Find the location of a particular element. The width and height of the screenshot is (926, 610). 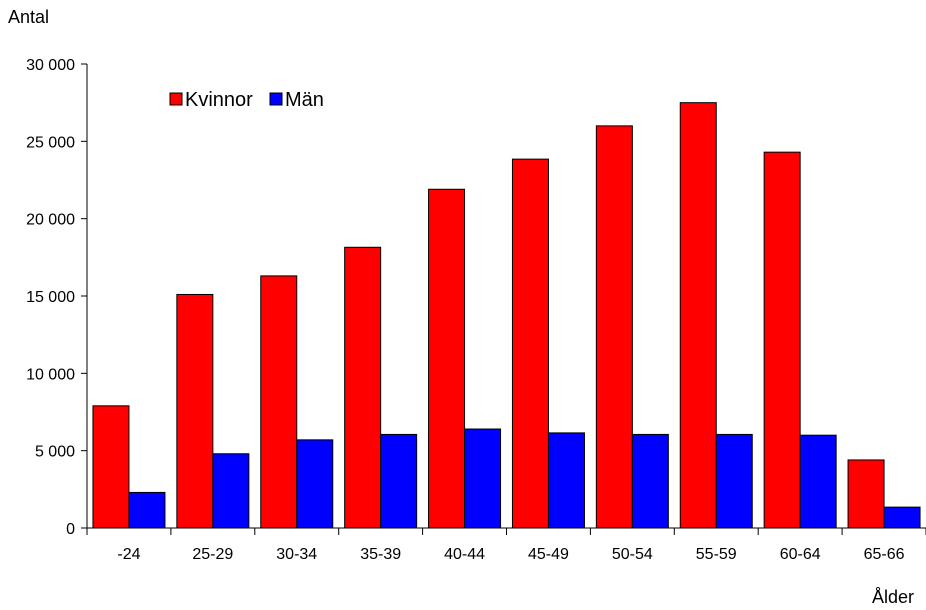

bar-män-50-54 is located at coordinates (650, 481).